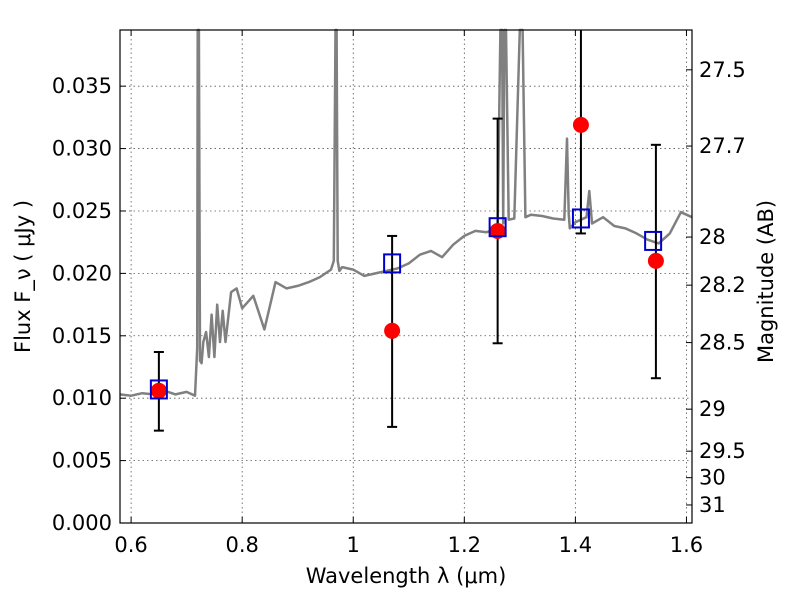 The height and width of the screenshot is (600, 800). Describe the element at coordinates (23, 276) in the screenshot. I see `y-axis-label: Flux F_ν ( μJy )` at that location.